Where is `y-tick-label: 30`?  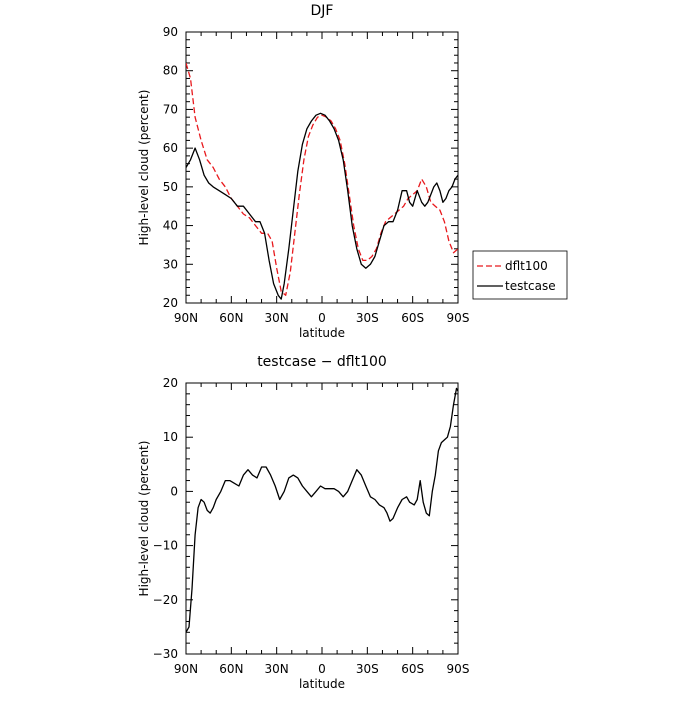 y-tick-label: 30 is located at coordinates (170, 264).